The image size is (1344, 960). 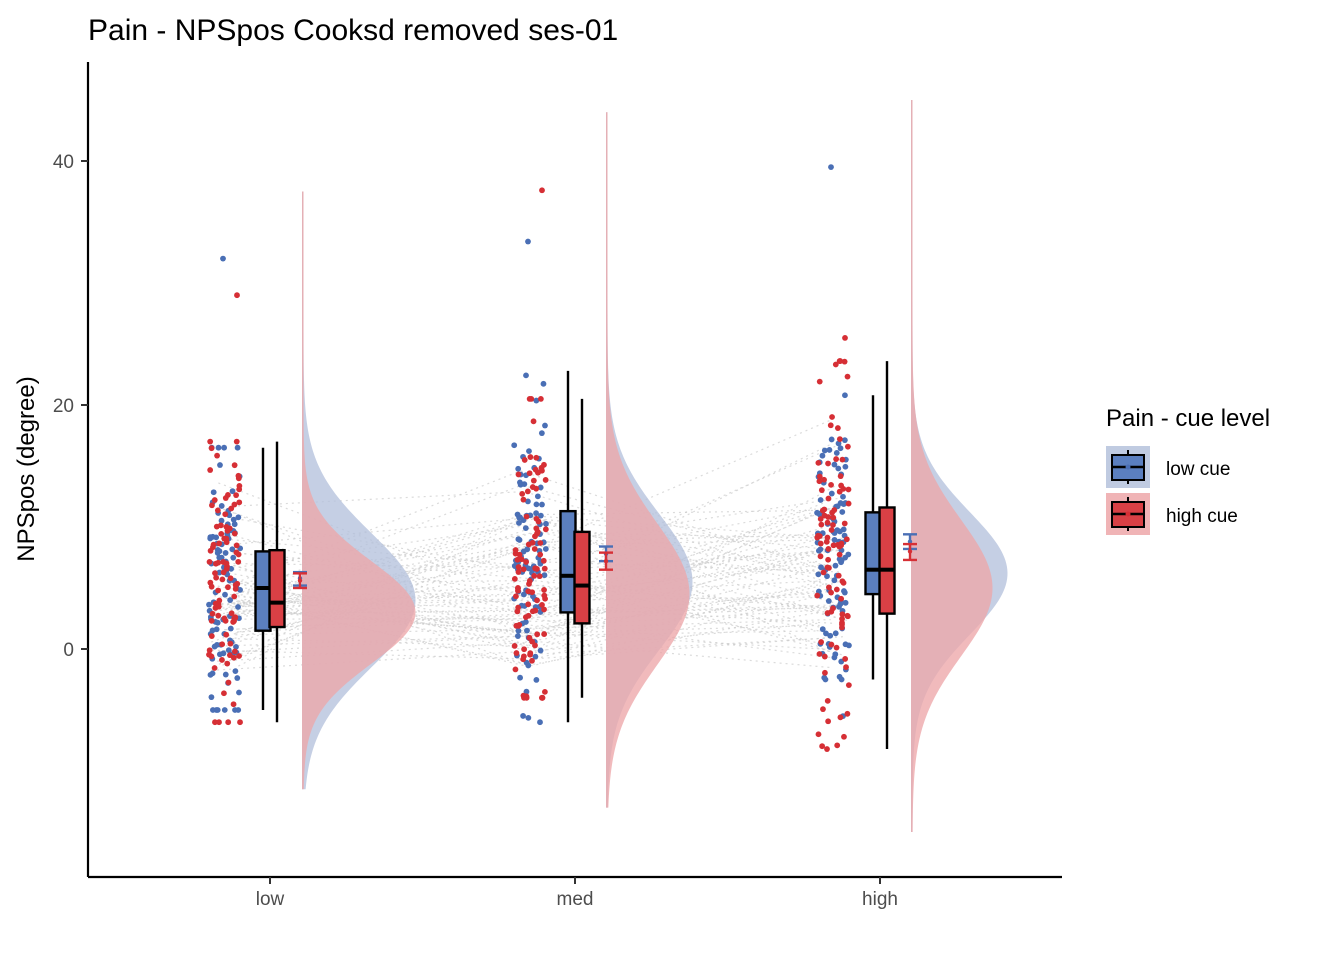 I want to click on y-axis-ticks: 0 20 40, so click(x=70, y=406).